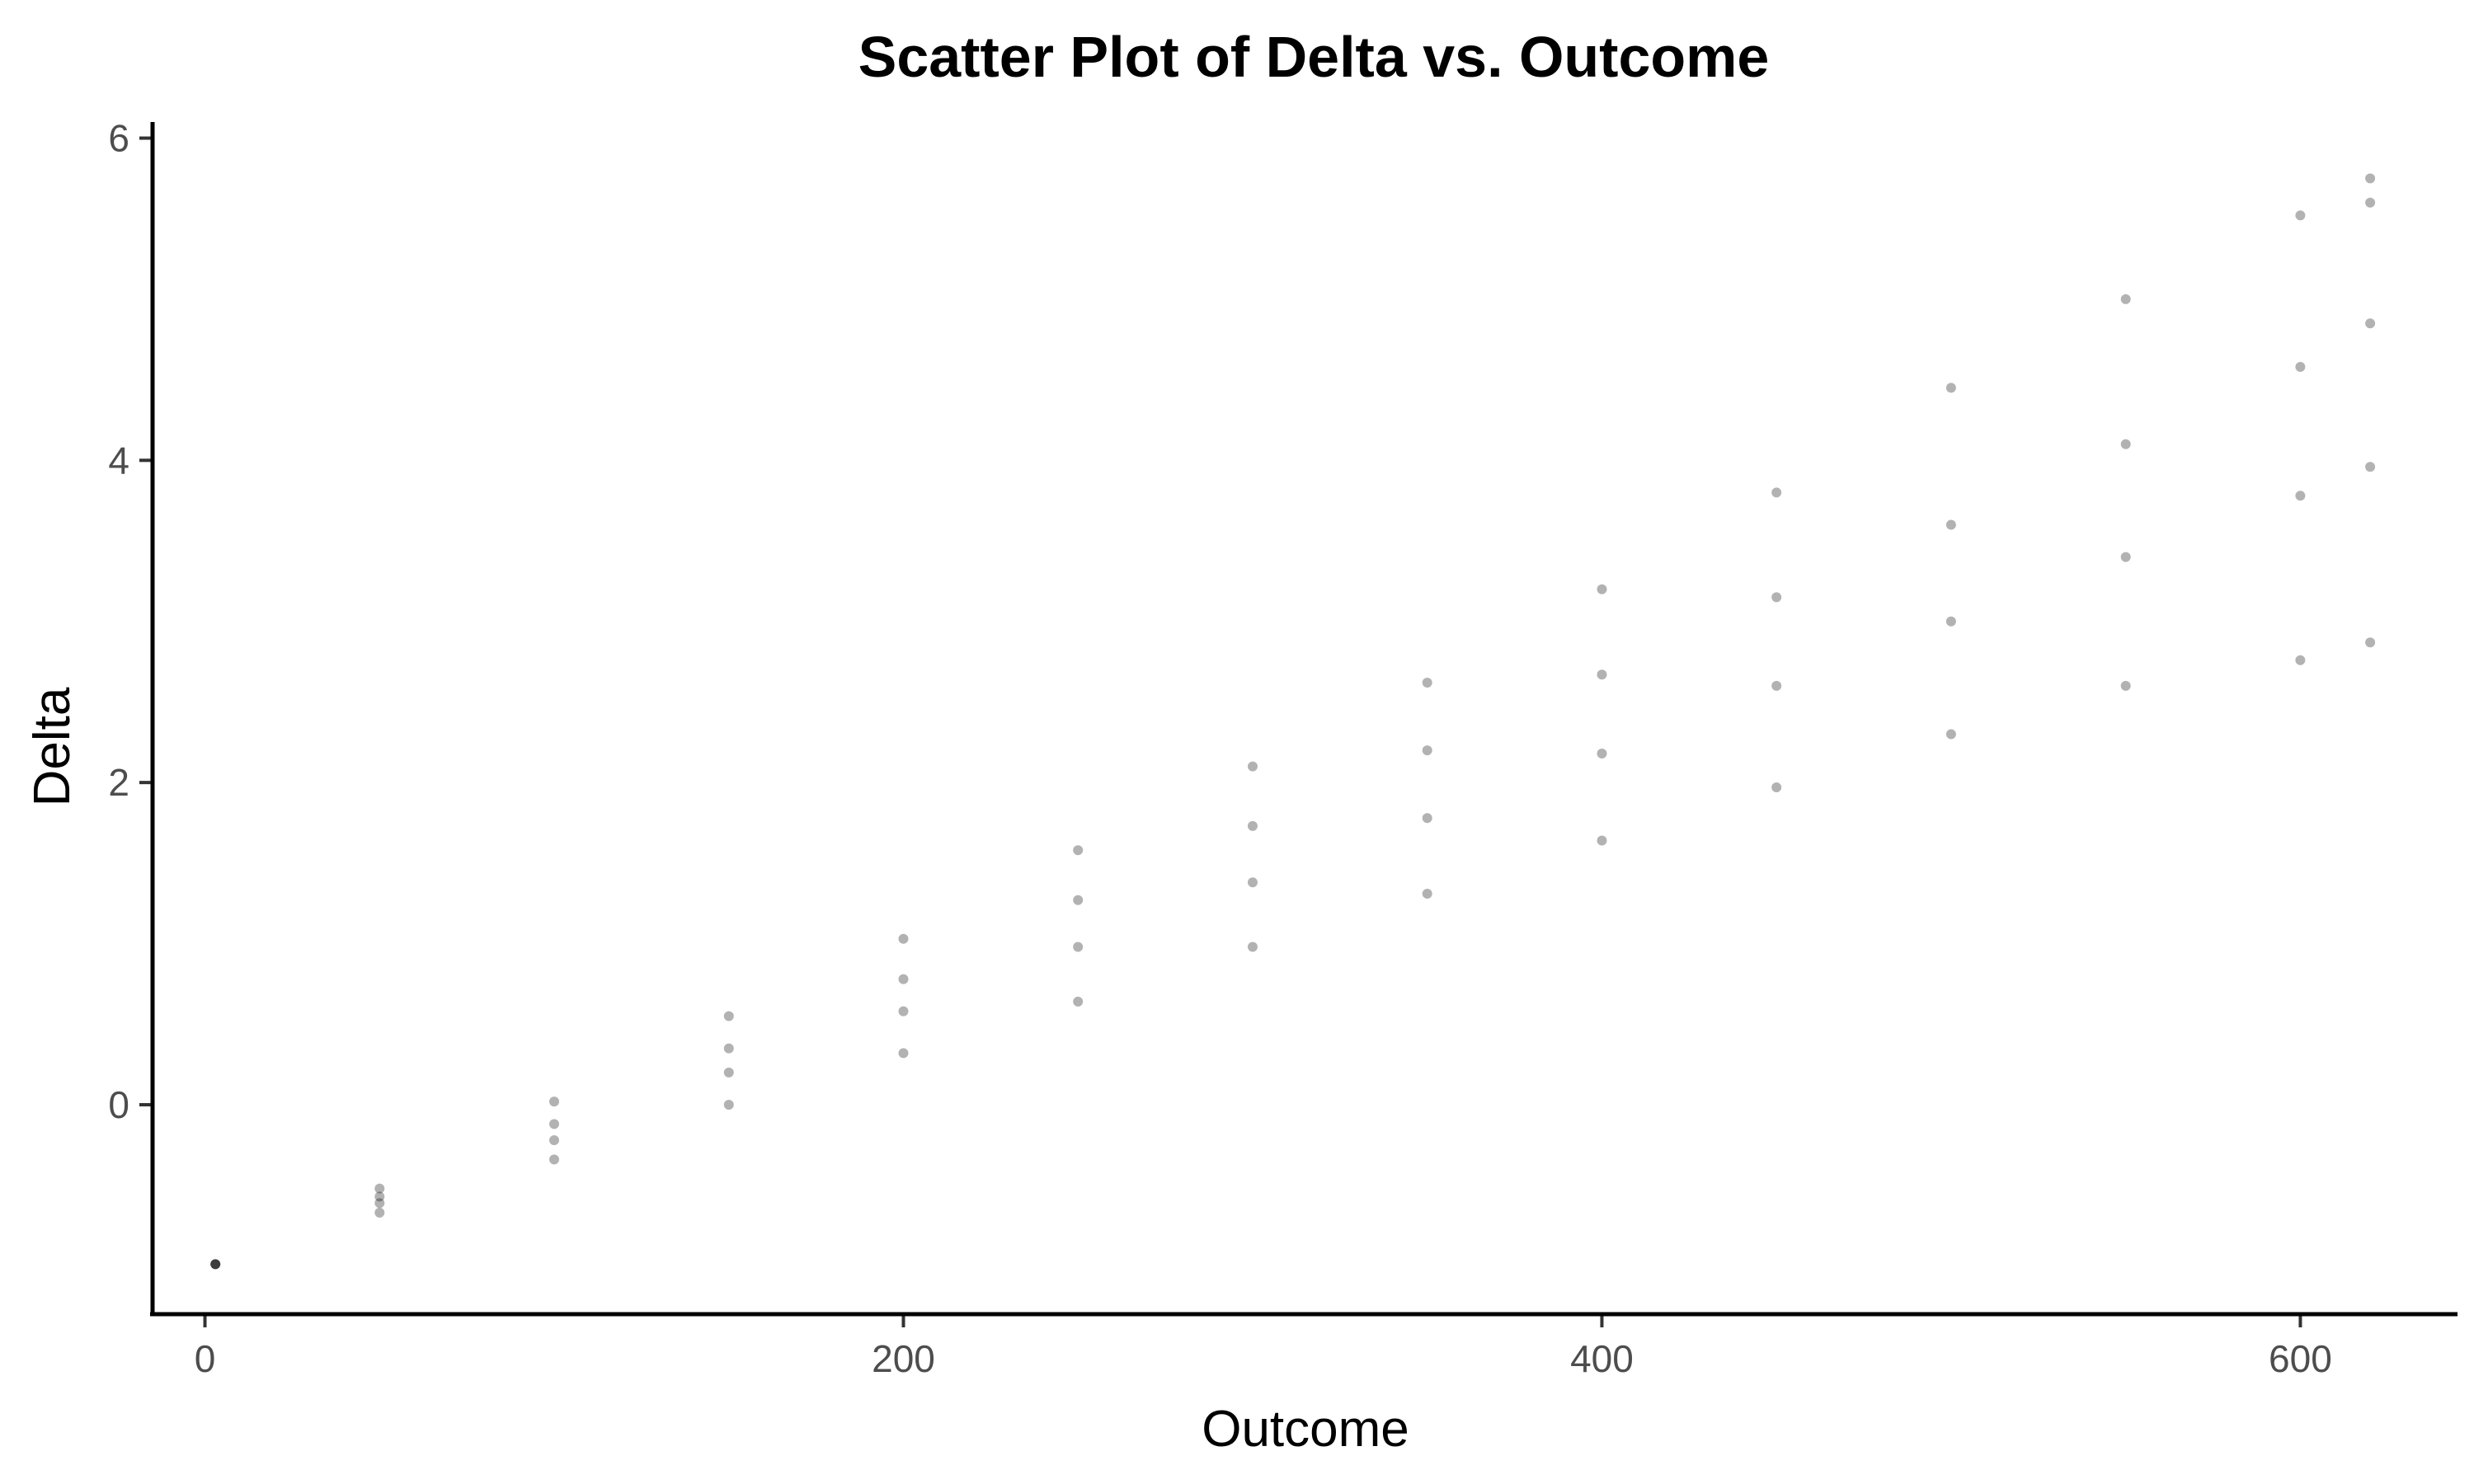  What do you see at coordinates (1602, 1358) in the screenshot?
I see `x-tick-label: 400` at bounding box center [1602, 1358].